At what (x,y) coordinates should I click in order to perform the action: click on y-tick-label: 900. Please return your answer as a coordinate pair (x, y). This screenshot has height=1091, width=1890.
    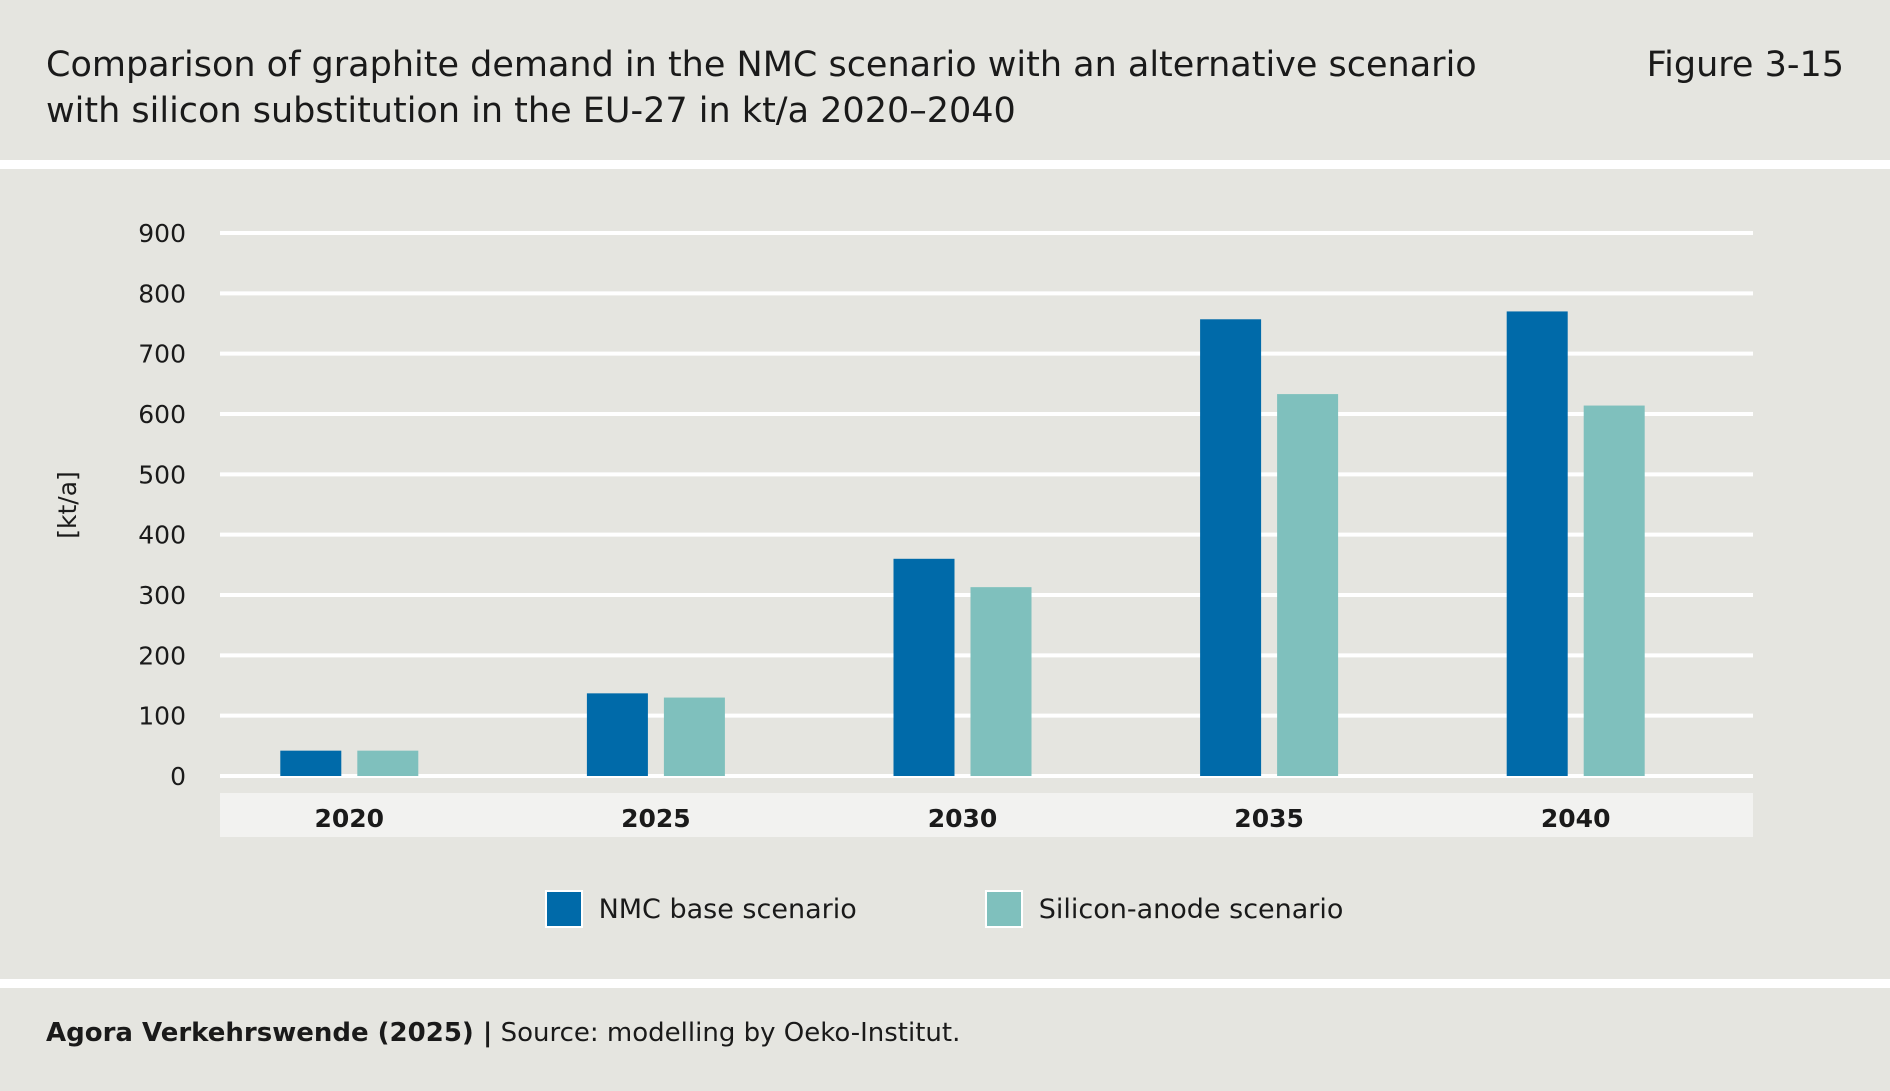
    Looking at the image, I should click on (162, 233).